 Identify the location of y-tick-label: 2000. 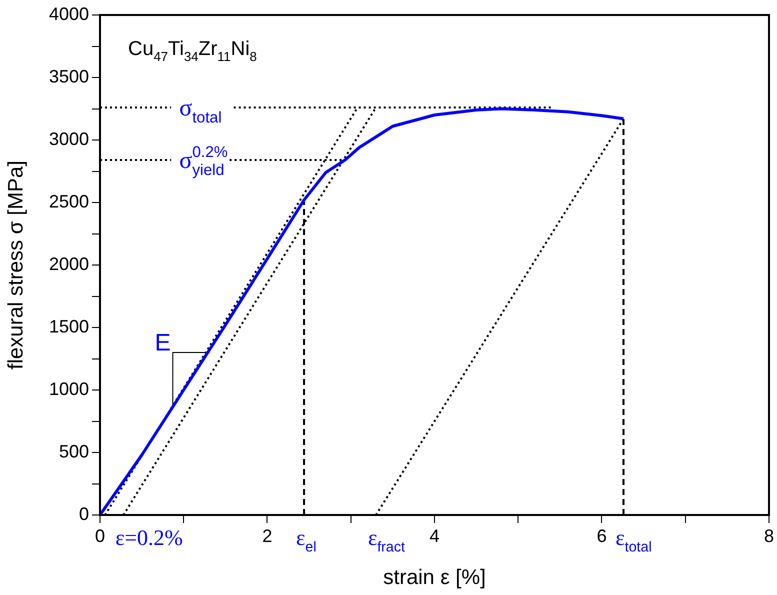
(68, 264).